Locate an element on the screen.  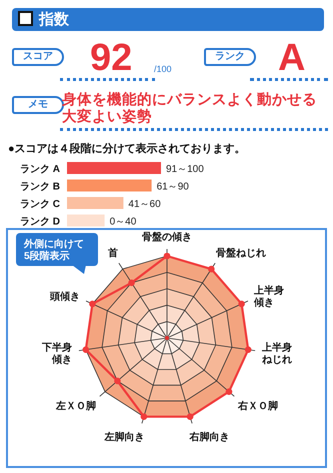
spoke-label: 右脚向き is located at coordinates (209, 436).